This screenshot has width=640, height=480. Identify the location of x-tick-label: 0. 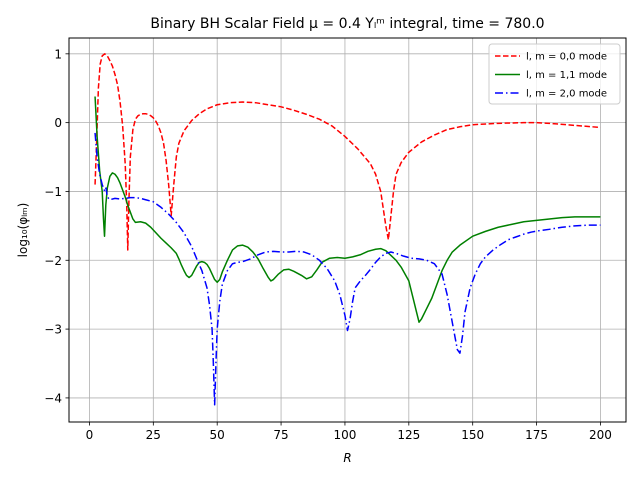
(90, 435).